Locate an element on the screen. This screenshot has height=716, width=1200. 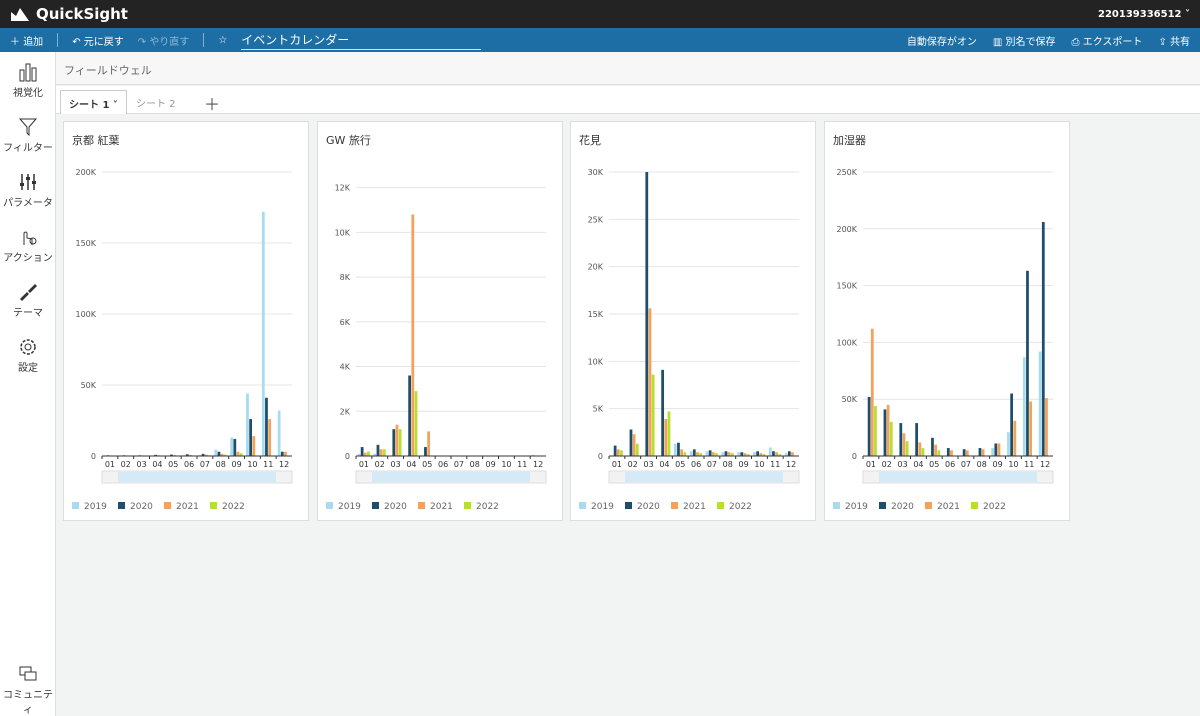
save-as-button: ▥ 別名で保存 is located at coordinates (1024, 40).